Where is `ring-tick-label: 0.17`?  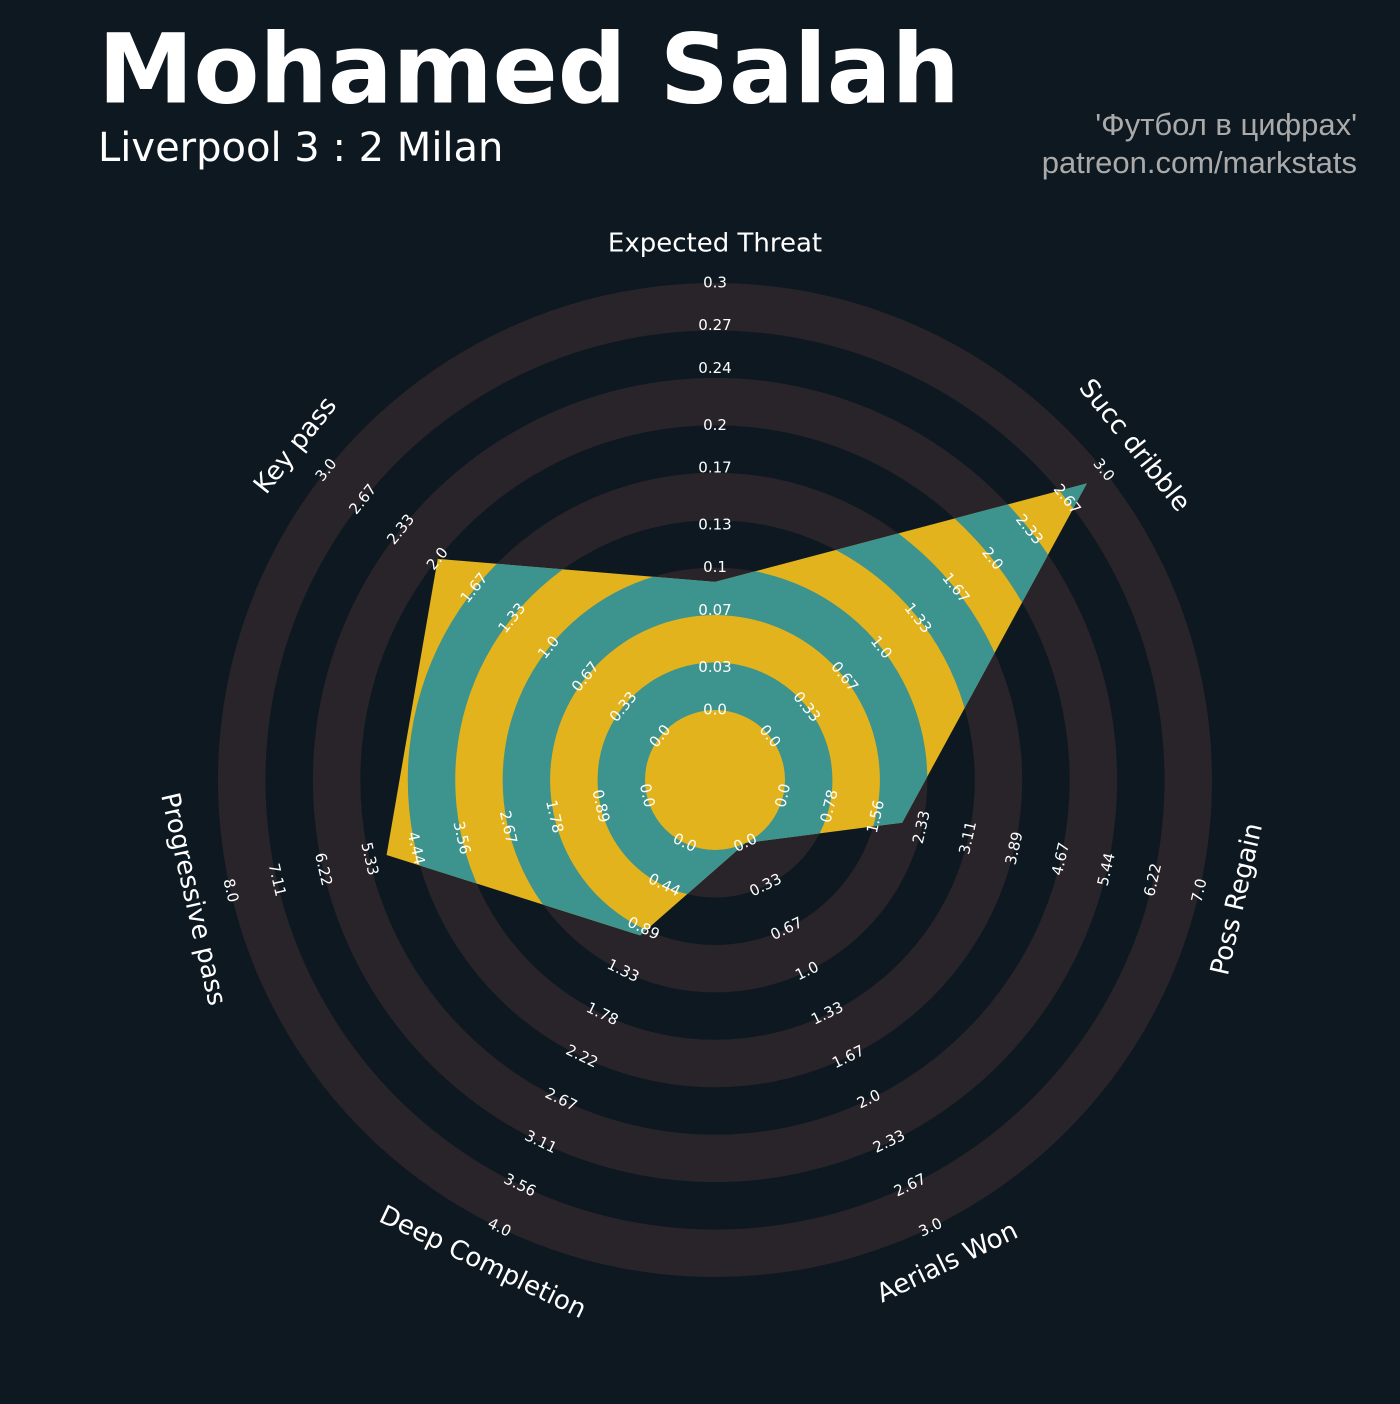 ring-tick-label: 0.17 is located at coordinates (714, 468).